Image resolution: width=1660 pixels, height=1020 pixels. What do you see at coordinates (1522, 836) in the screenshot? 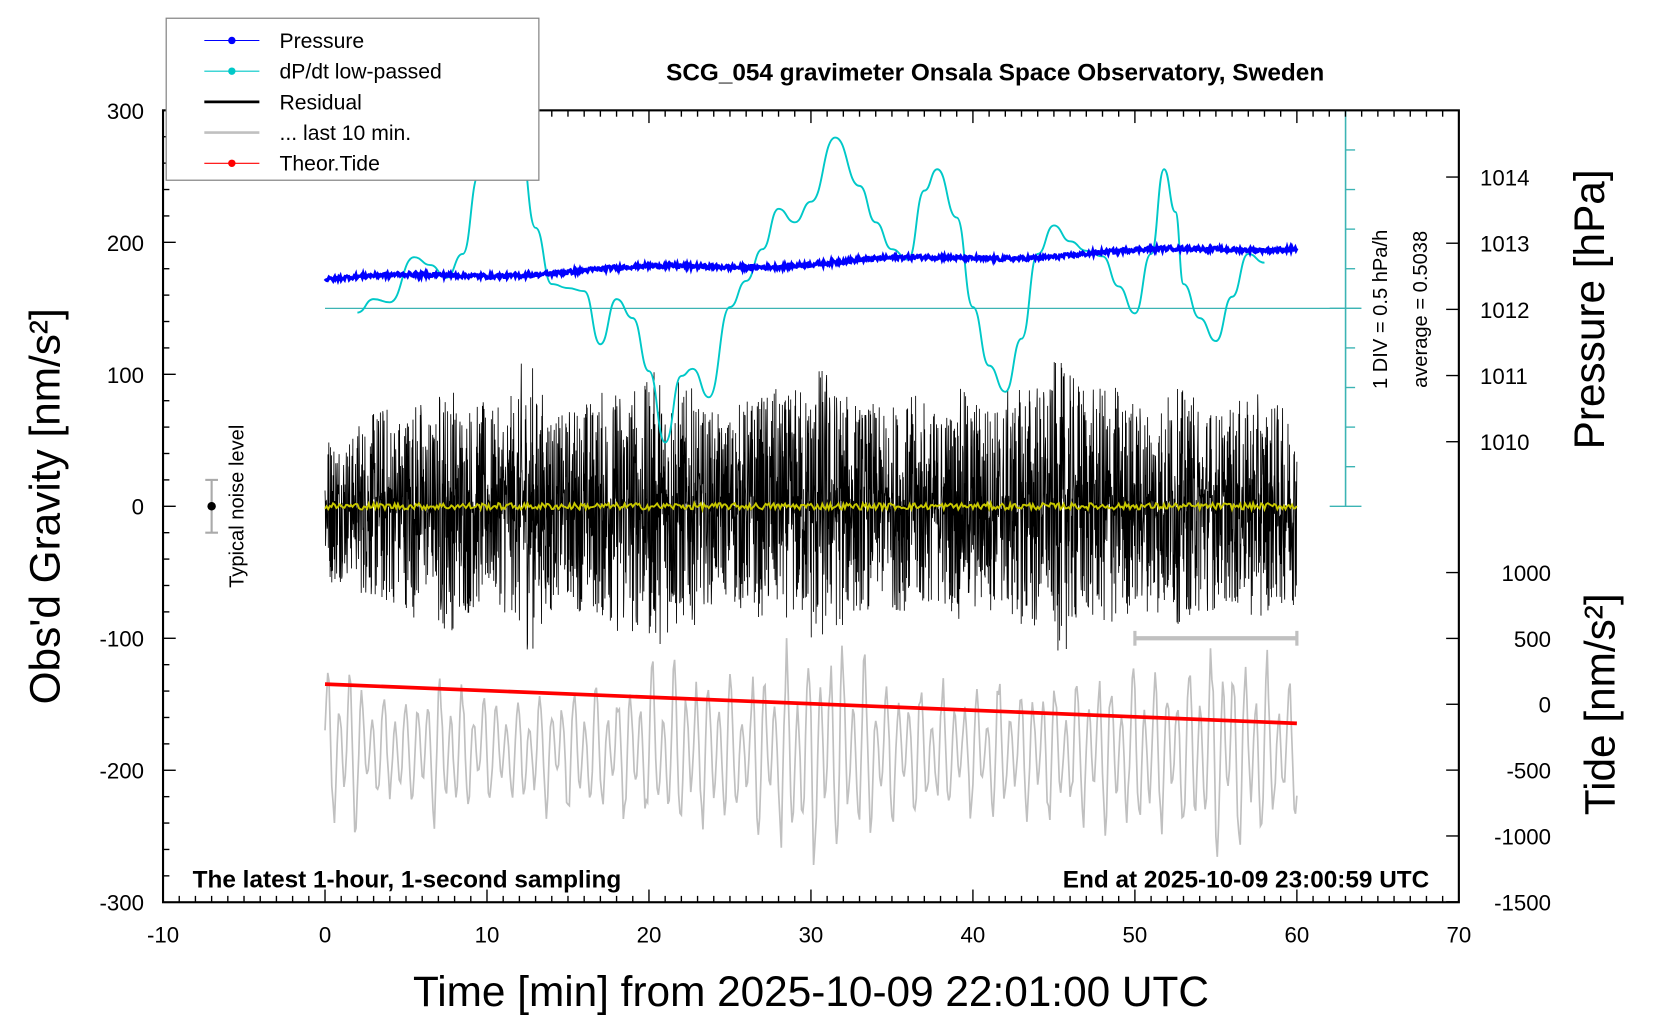
I see `y-tick-label-tide: -1000` at bounding box center [1522, 836].